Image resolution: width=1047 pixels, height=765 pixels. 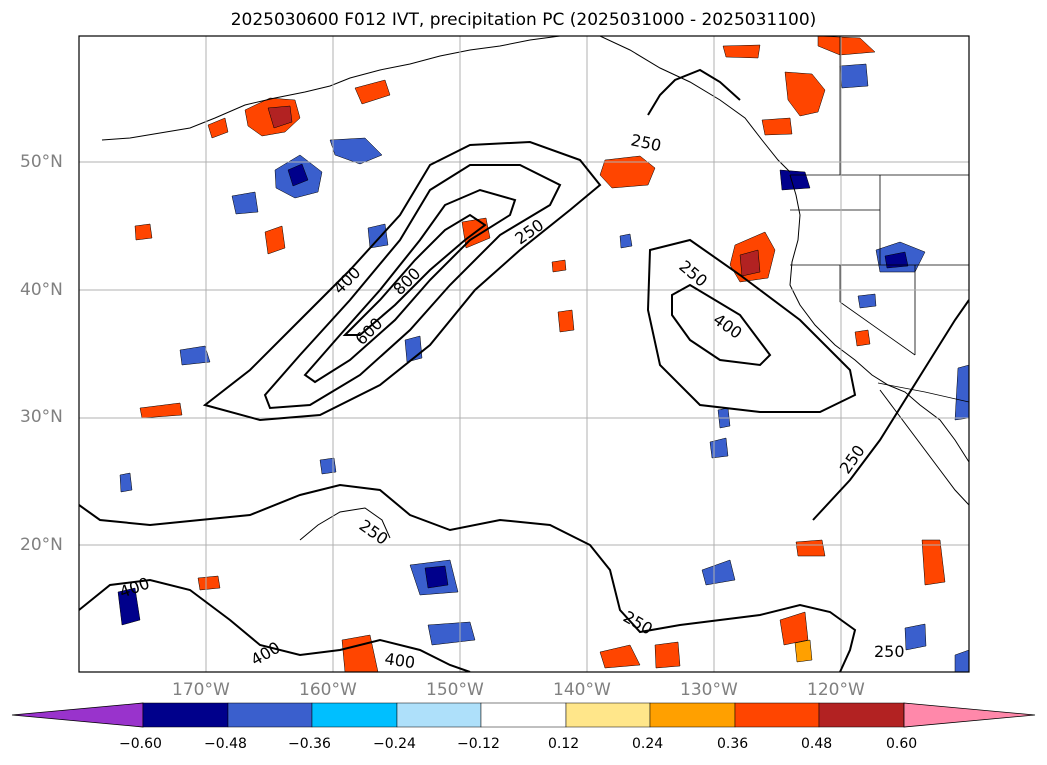 What do you see at coordinates (709, 690) in the screenshot?
I see `lon-label-130w: 130°W` at bounding box center [709, 690].